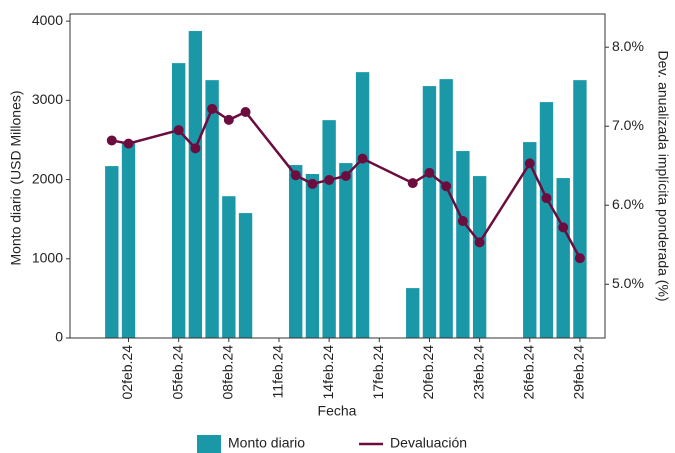 This screenshot has height=453, width=675. I want to click on x-axis-label: Fecha, so click(337, 411).